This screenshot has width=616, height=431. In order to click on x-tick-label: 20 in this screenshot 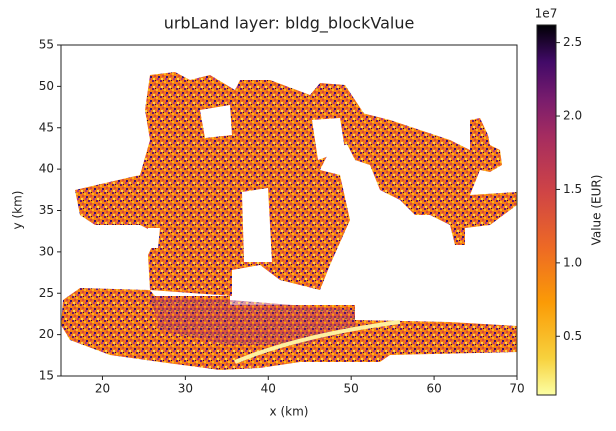, I will do `click(102, 389)`.